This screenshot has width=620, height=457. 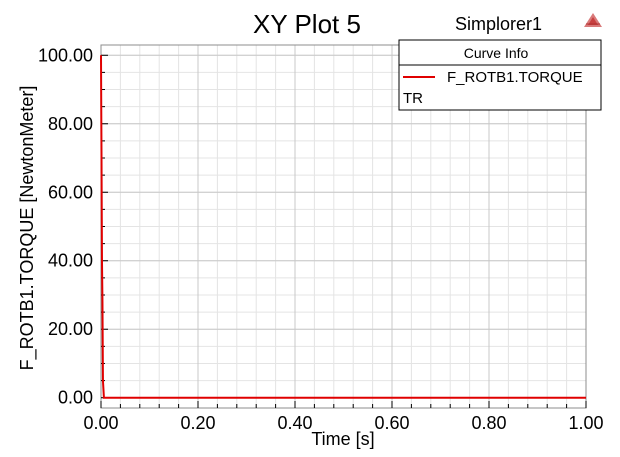 I want to click on app-name: Simplorer1, so click(x=498, y=24).